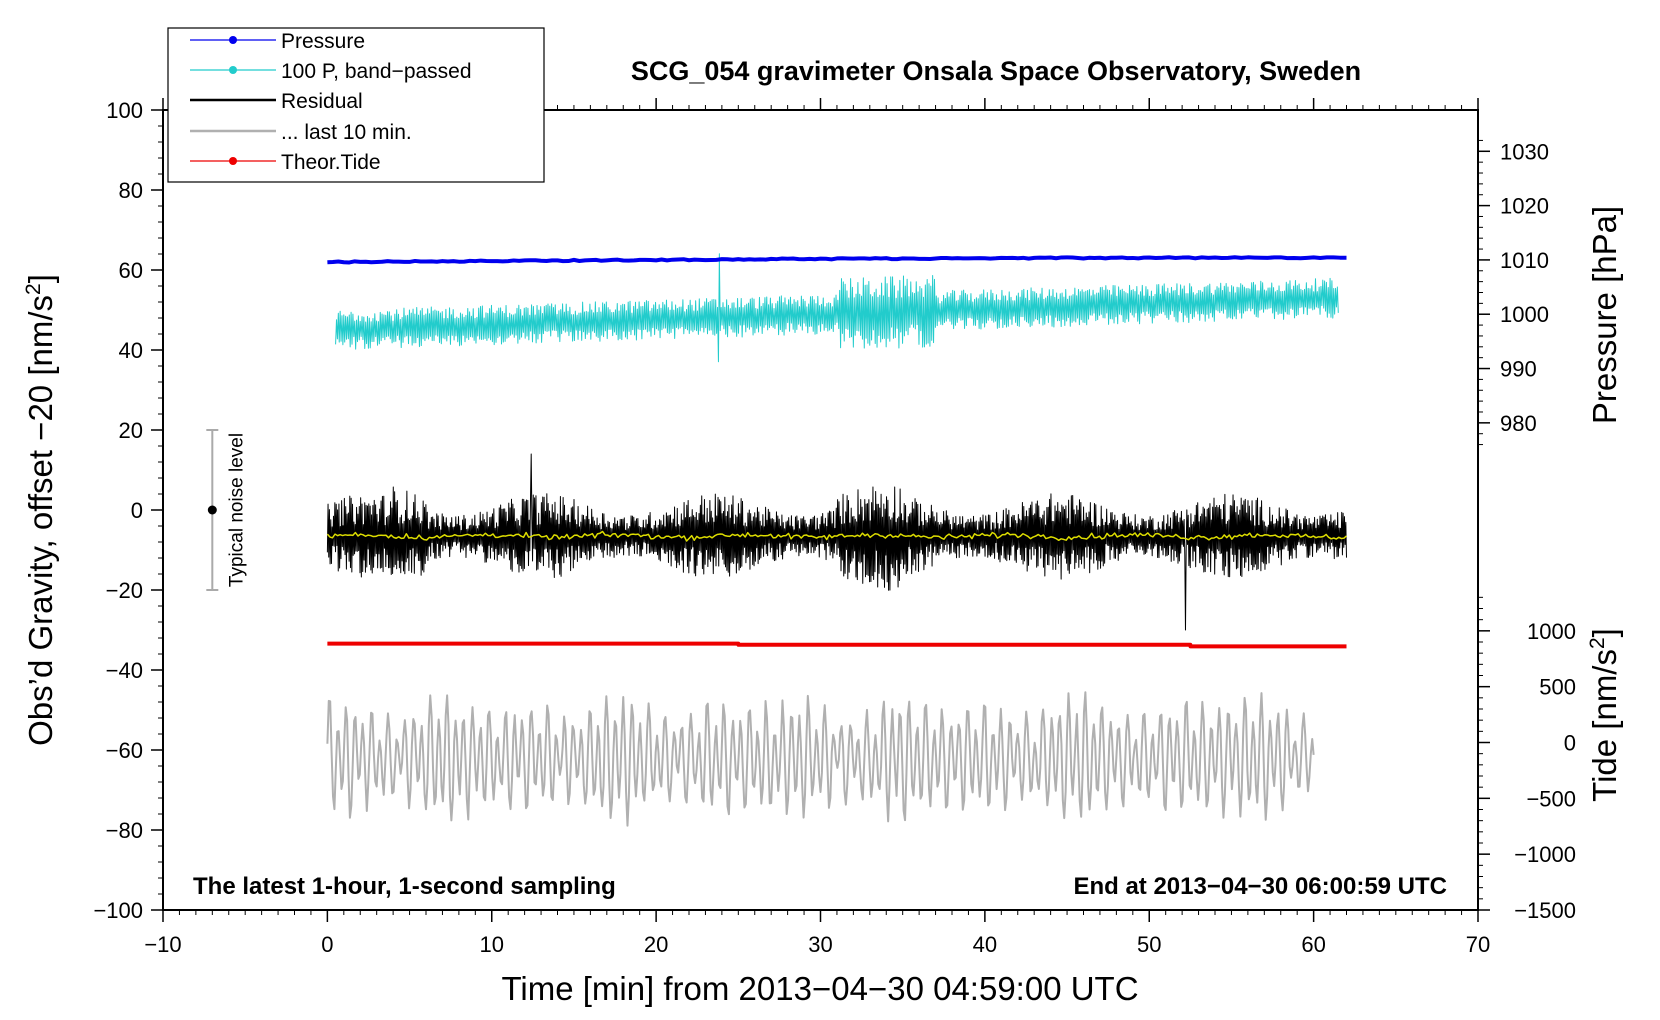 This screenshot has width=1660, height=1020. Describe the element at coordinates (1604, 315) in the screenshot. I see `pressure-axis-title: Pressure [hPa]` at that location.